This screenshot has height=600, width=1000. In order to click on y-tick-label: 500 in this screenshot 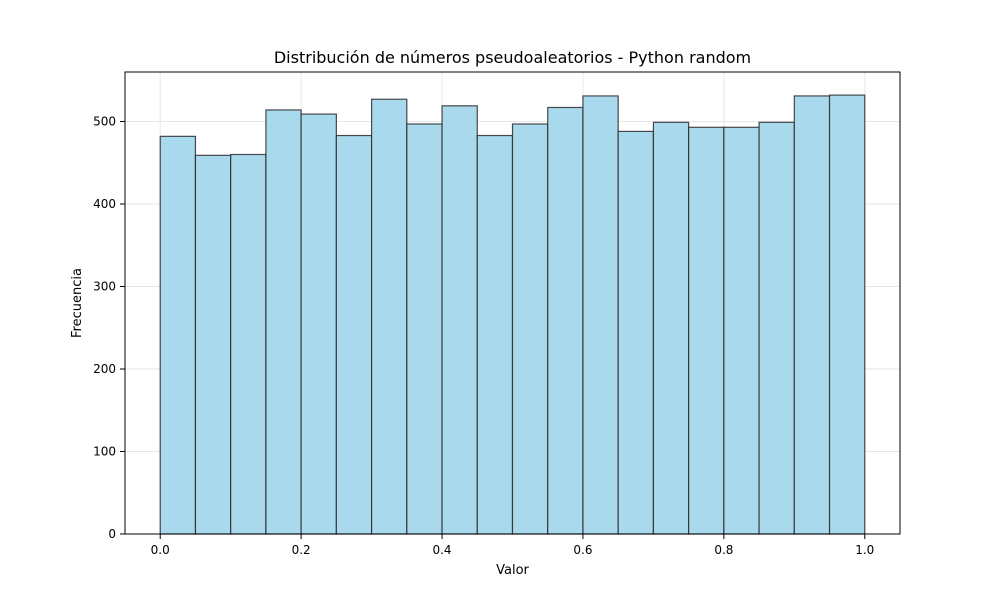, I will do `click(104, 122)`.